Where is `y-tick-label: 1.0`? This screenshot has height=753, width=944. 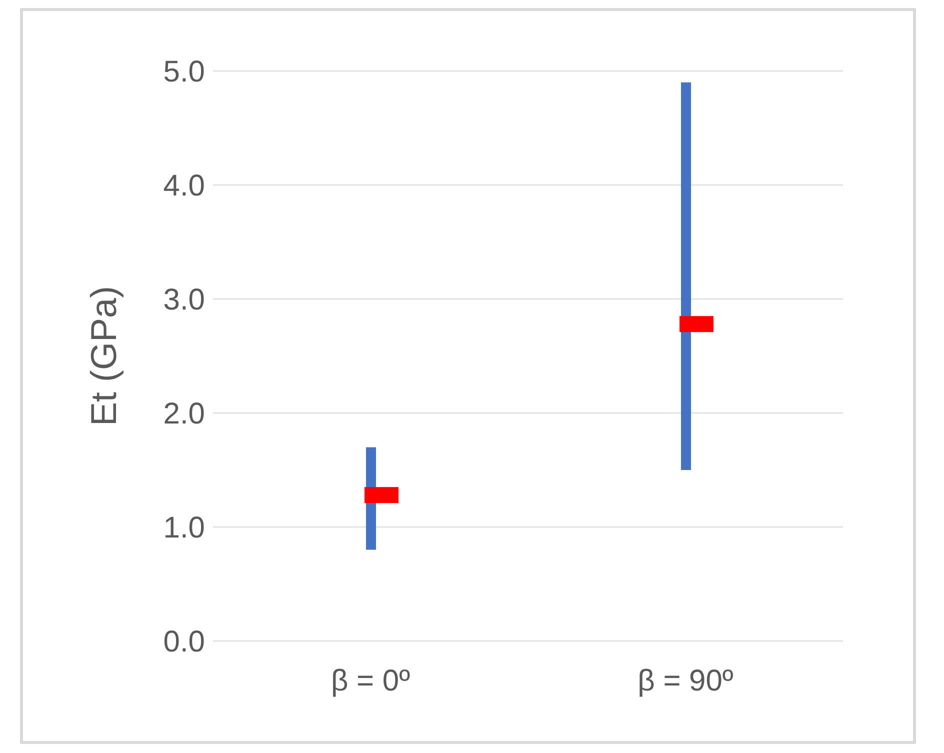
y-tick-label: 1.0 is located at coordinates (184, 528).